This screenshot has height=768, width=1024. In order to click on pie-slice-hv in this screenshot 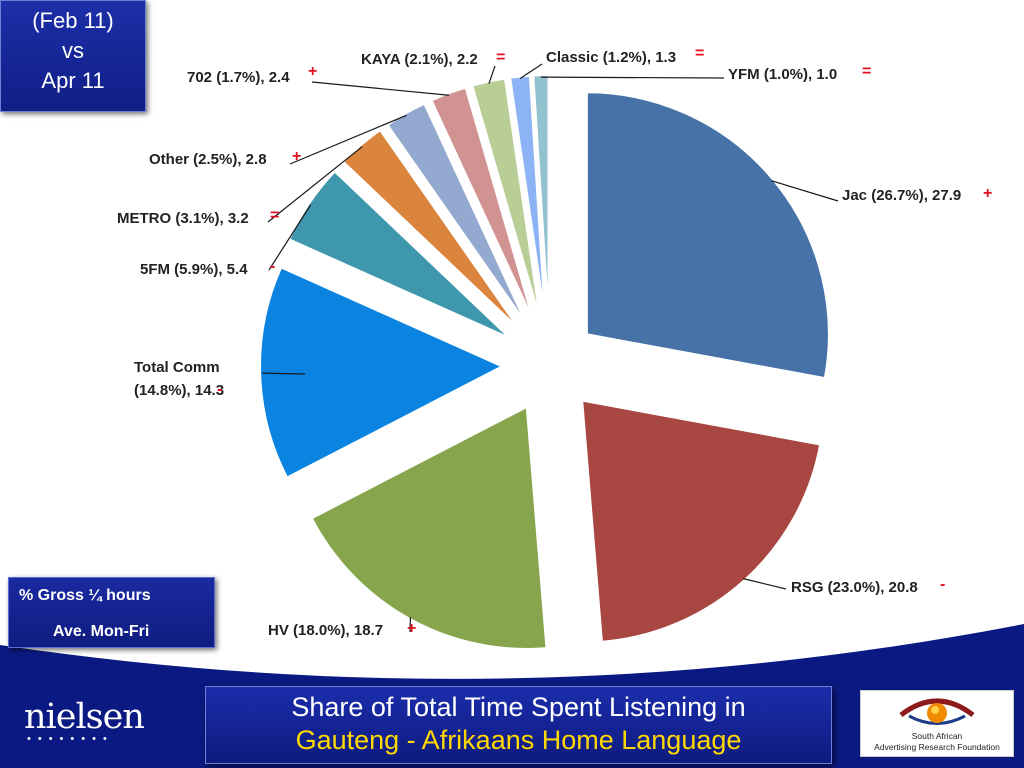, I will do `click(429, 527)`.